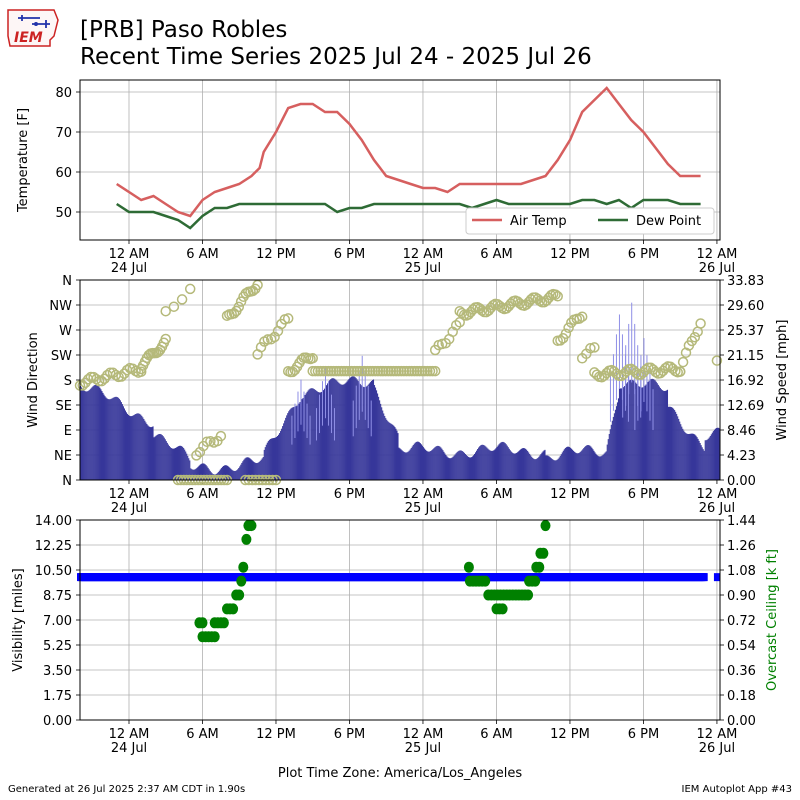  I want to click on y-tick-label-direction: S, so click(68, 381).